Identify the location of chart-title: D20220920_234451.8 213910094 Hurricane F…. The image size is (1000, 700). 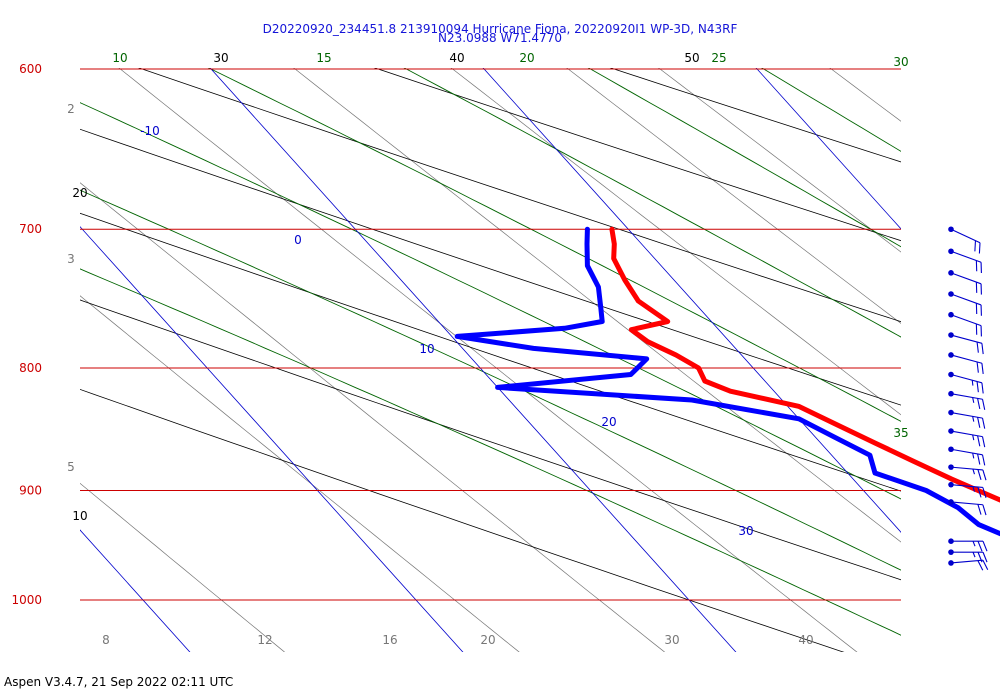
(500, 29).